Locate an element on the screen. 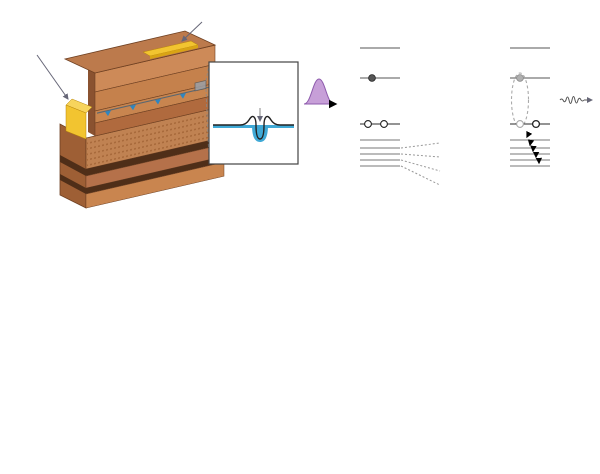 The height and width of the screenshot is (474, 600). cascade-arrow-h6 is located at coordinates (539, 161).